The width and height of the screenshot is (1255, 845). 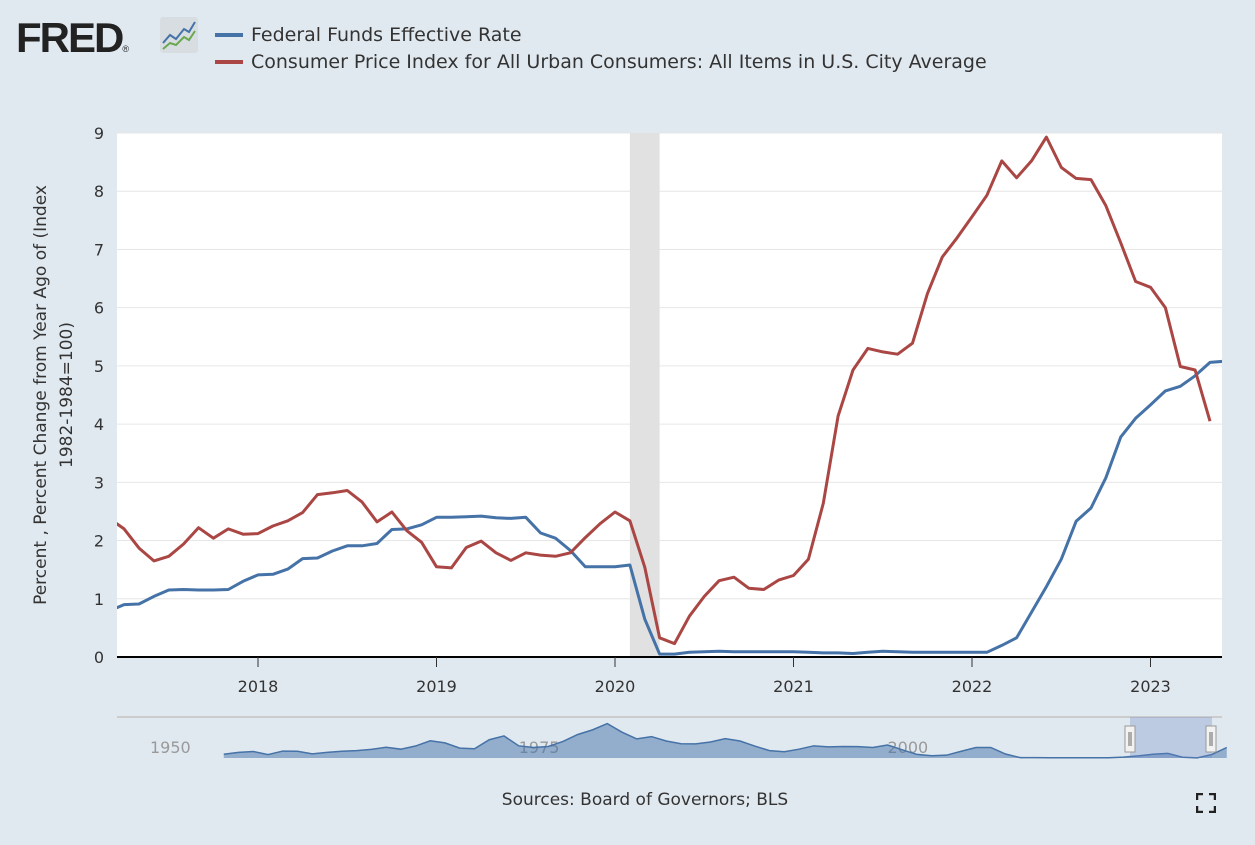 I want to click on y-tick-label: 8, so click(x=99, y=191).